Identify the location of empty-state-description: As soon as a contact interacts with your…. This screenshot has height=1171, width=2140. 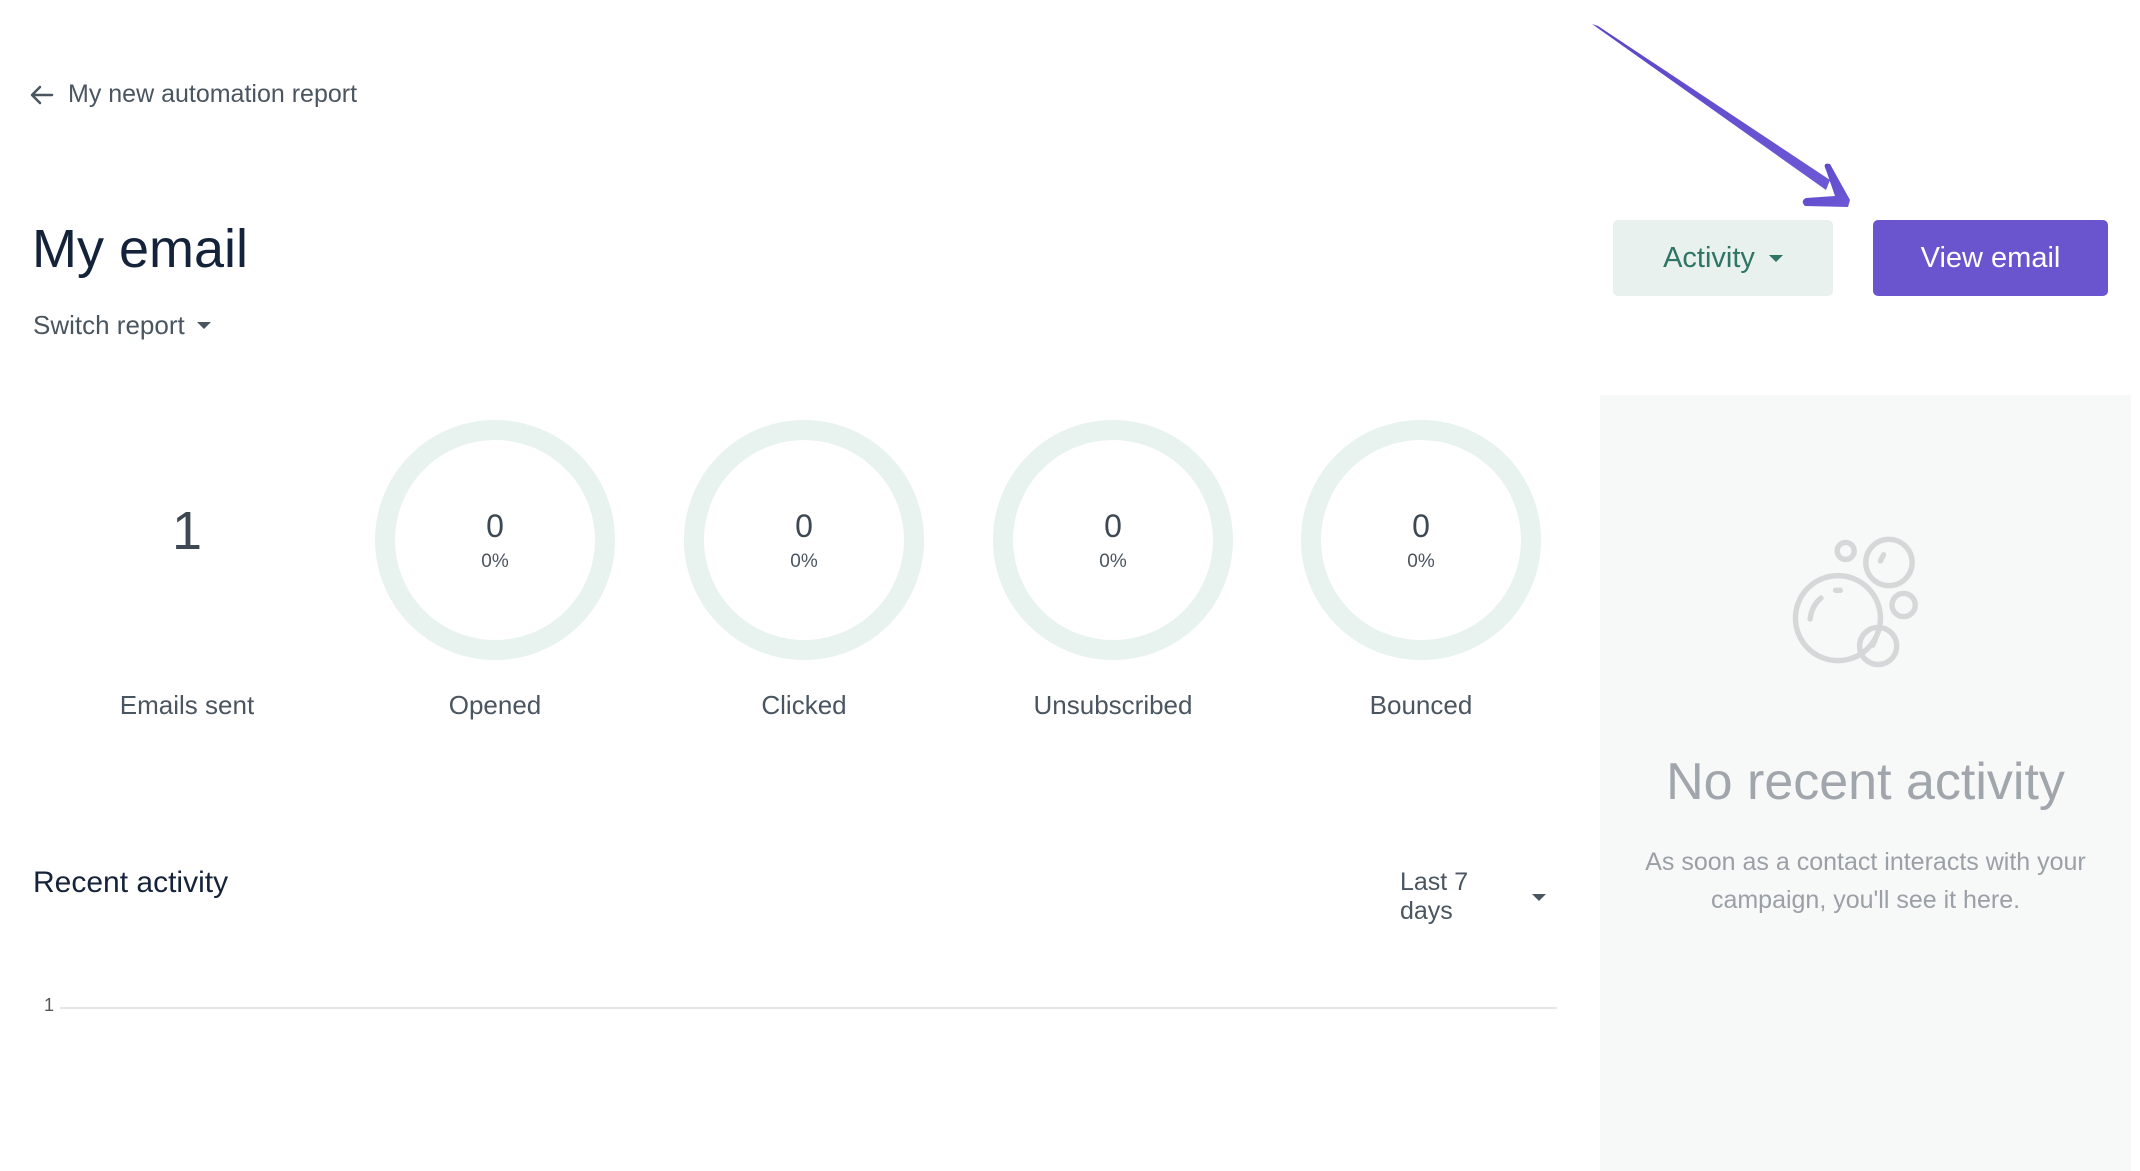
(1865, 881).